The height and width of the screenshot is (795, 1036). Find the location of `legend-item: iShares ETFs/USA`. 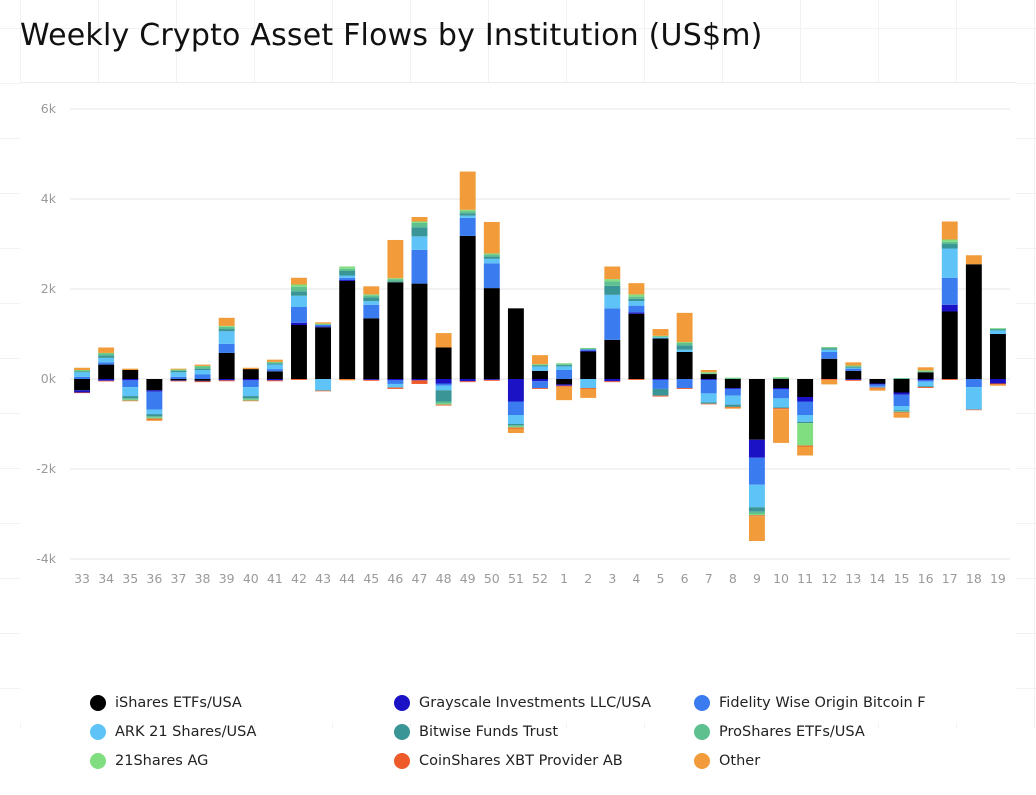

legend-item: iShares ETFs/USA is located at coordinates (166, 703).